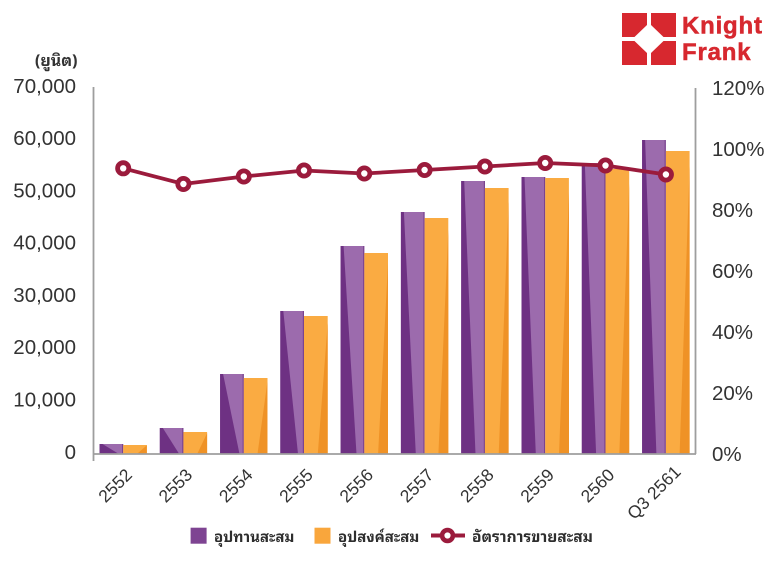  Describe the element at coordinates (44, 138) in the screenshot. I see `svg-text: 60,000` at that location.